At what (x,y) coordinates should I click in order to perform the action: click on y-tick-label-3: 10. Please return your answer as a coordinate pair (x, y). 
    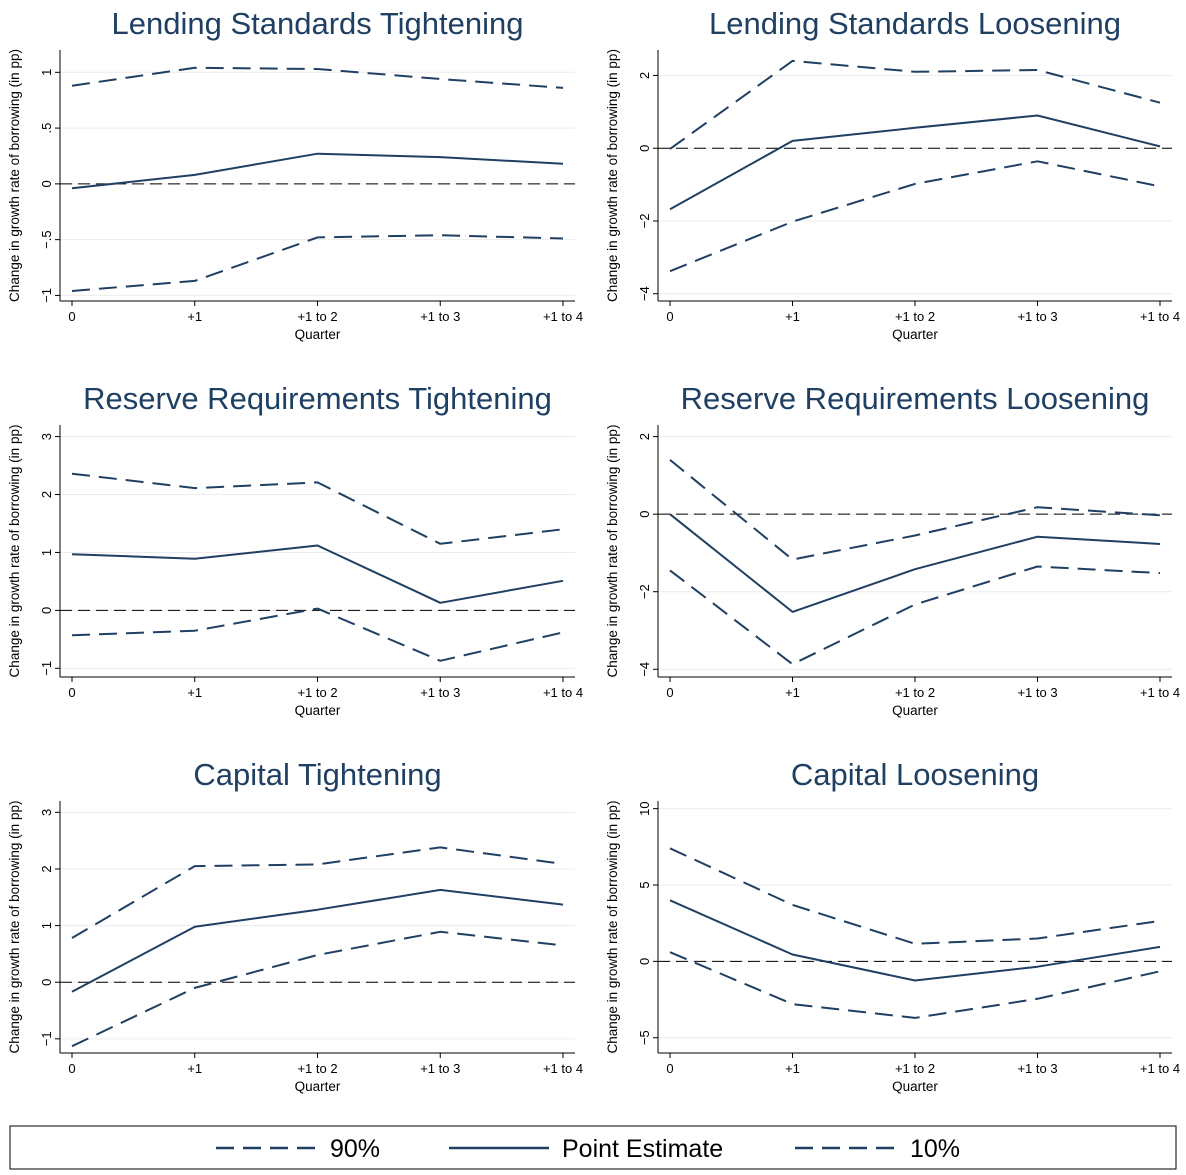
    Looking at the image, I should click on (644, 808).